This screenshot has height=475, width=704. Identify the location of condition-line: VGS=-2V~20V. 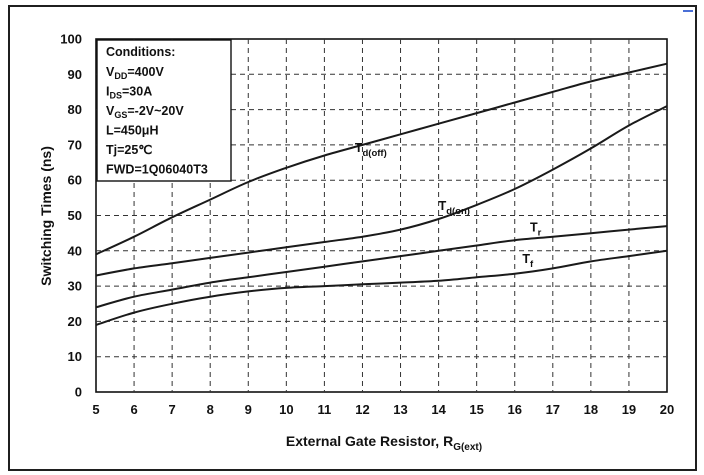
(145, 112).